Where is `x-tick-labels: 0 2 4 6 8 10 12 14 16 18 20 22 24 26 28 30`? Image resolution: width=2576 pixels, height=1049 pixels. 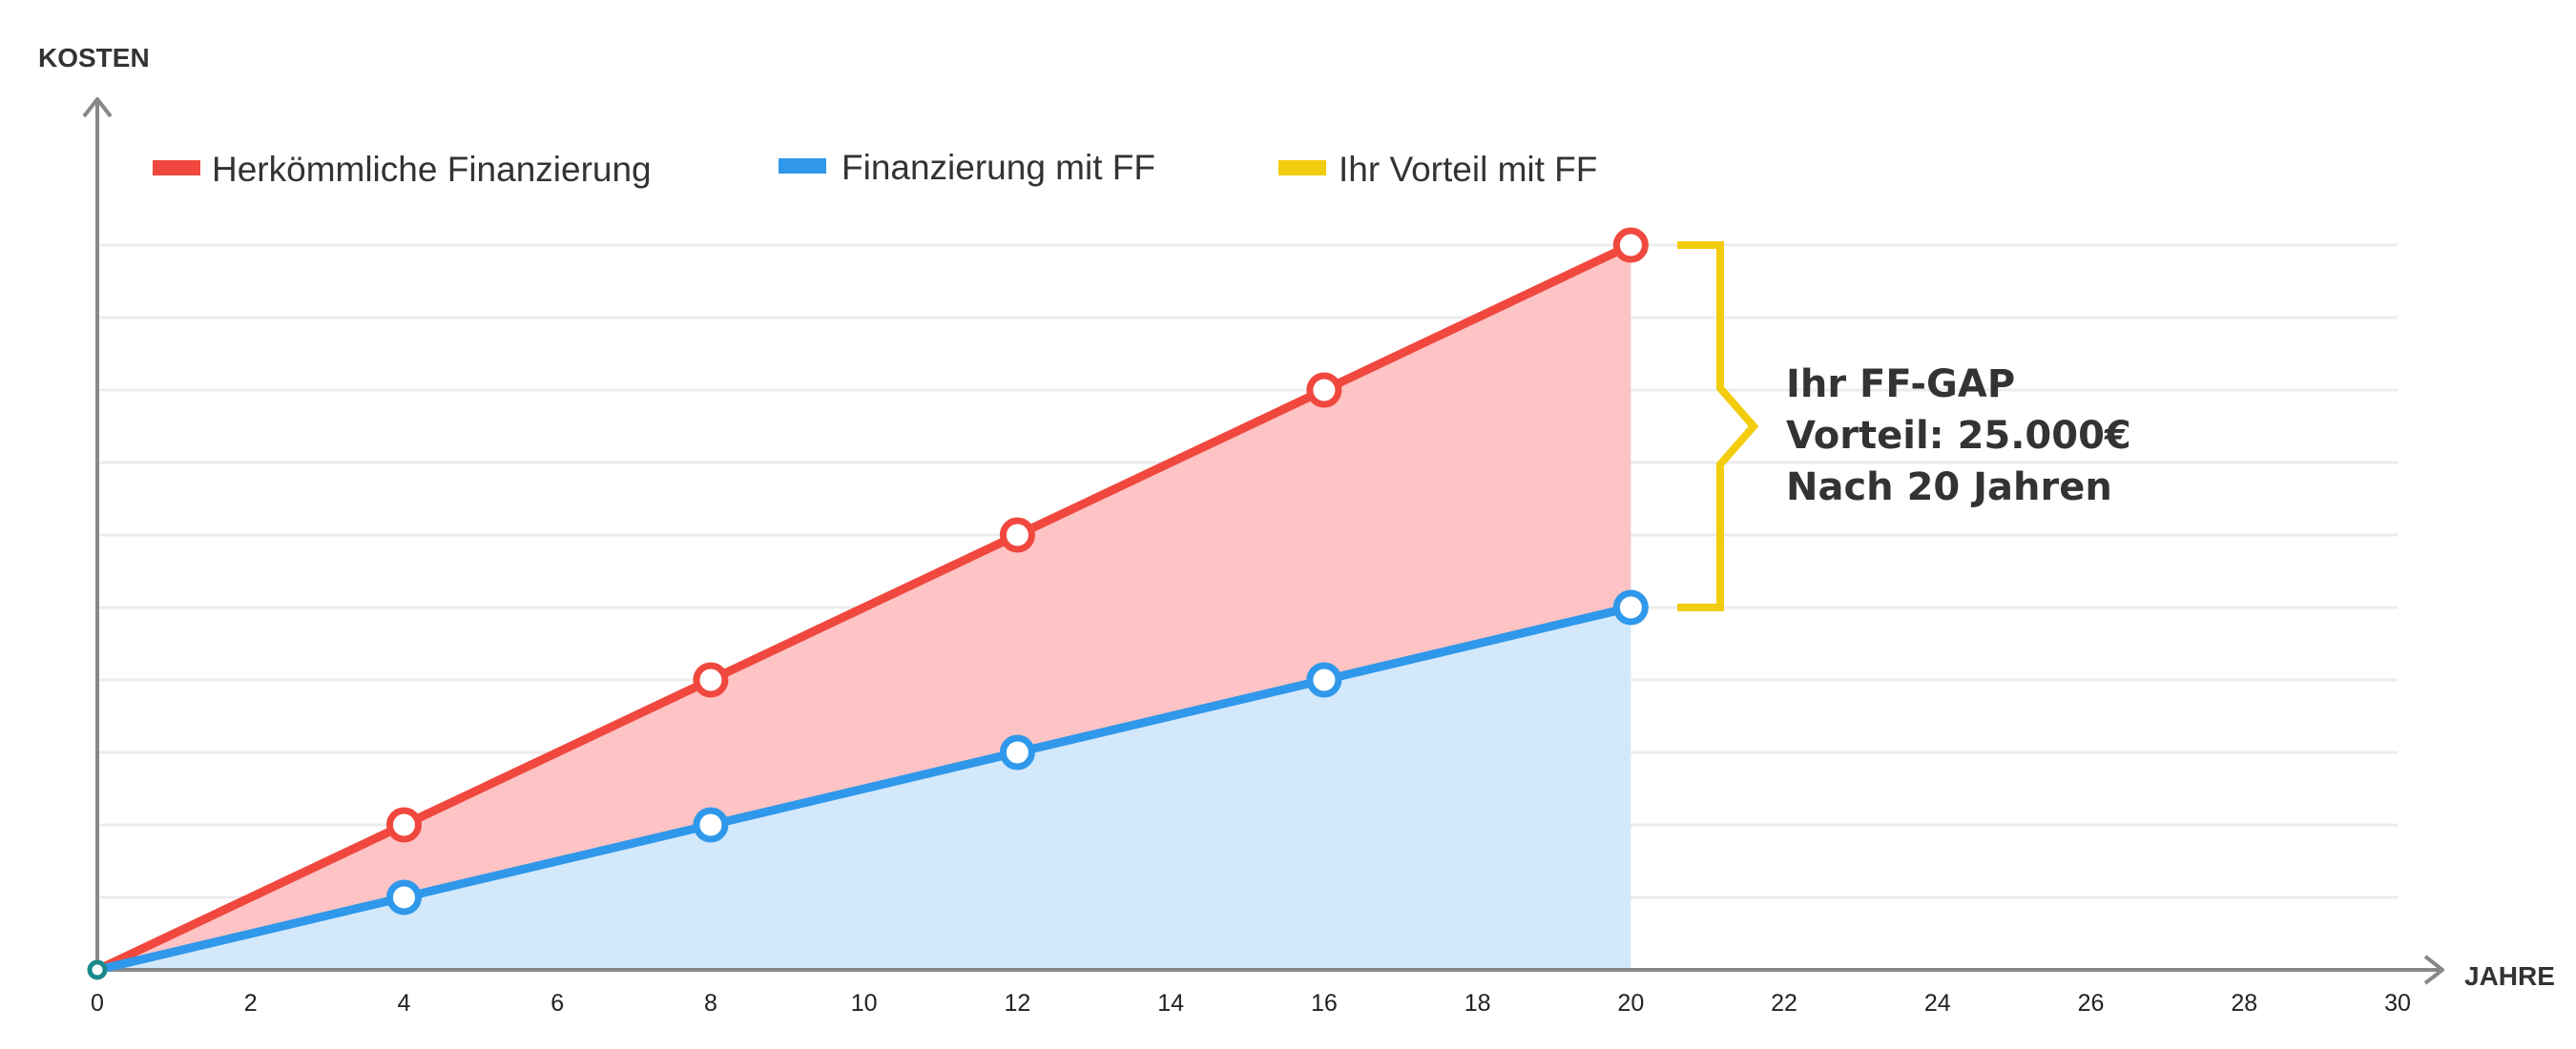
x-tick-labels: 0 2 4 6 8 10 12 14 16 18 20 22 24 26 28 30 is located at coordinates (1251, 1003).